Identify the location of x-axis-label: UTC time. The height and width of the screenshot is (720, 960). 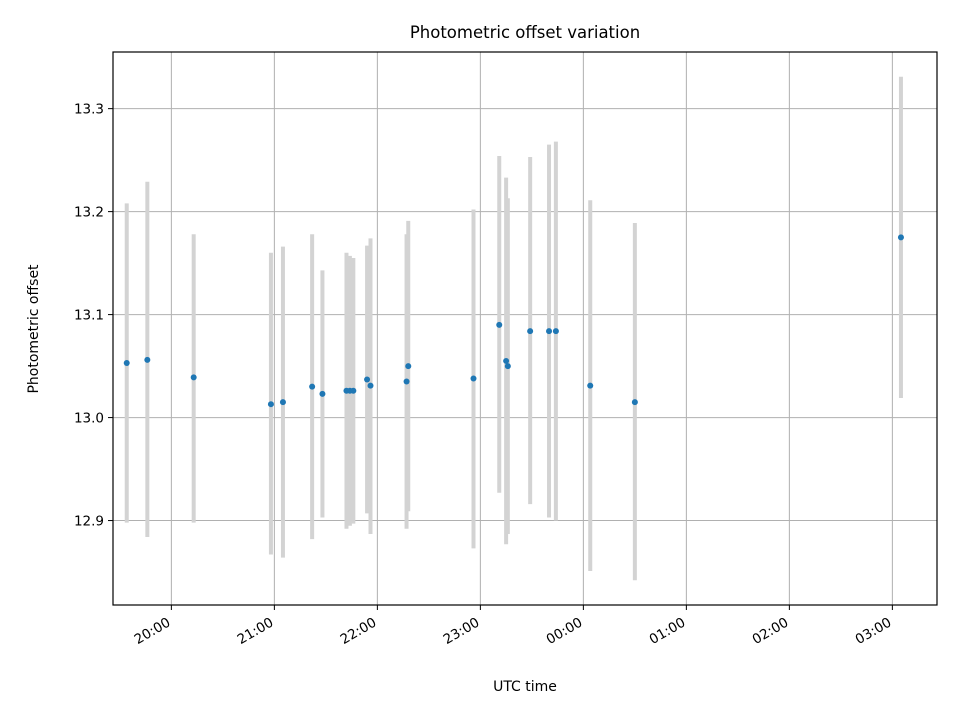
(525, 687).